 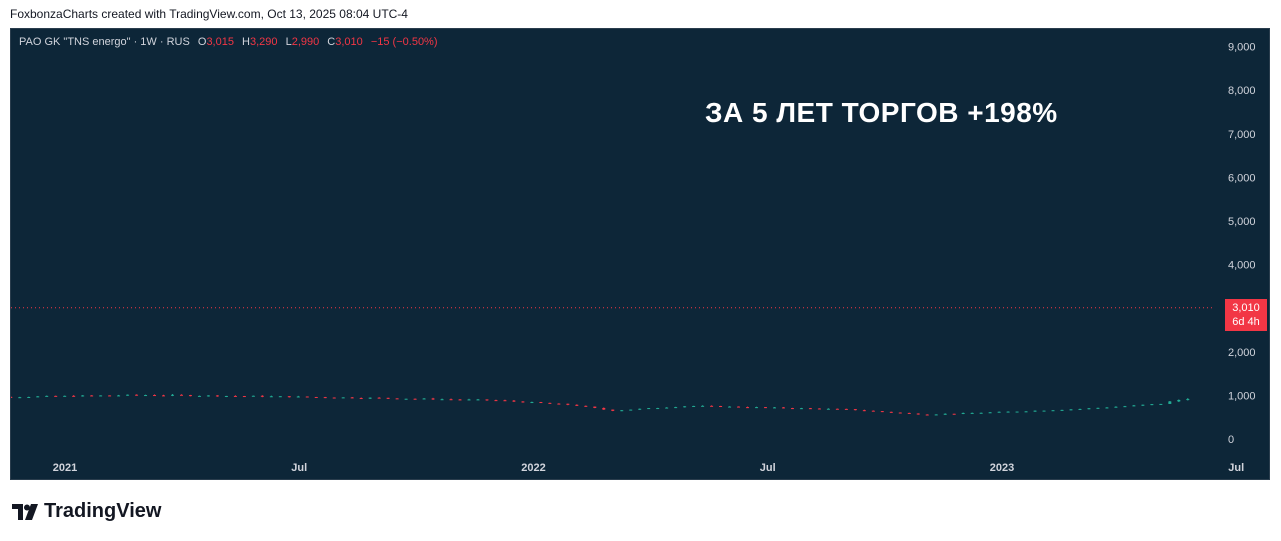 I want to click on close-value: 3,010, so click(x=349, y=42).